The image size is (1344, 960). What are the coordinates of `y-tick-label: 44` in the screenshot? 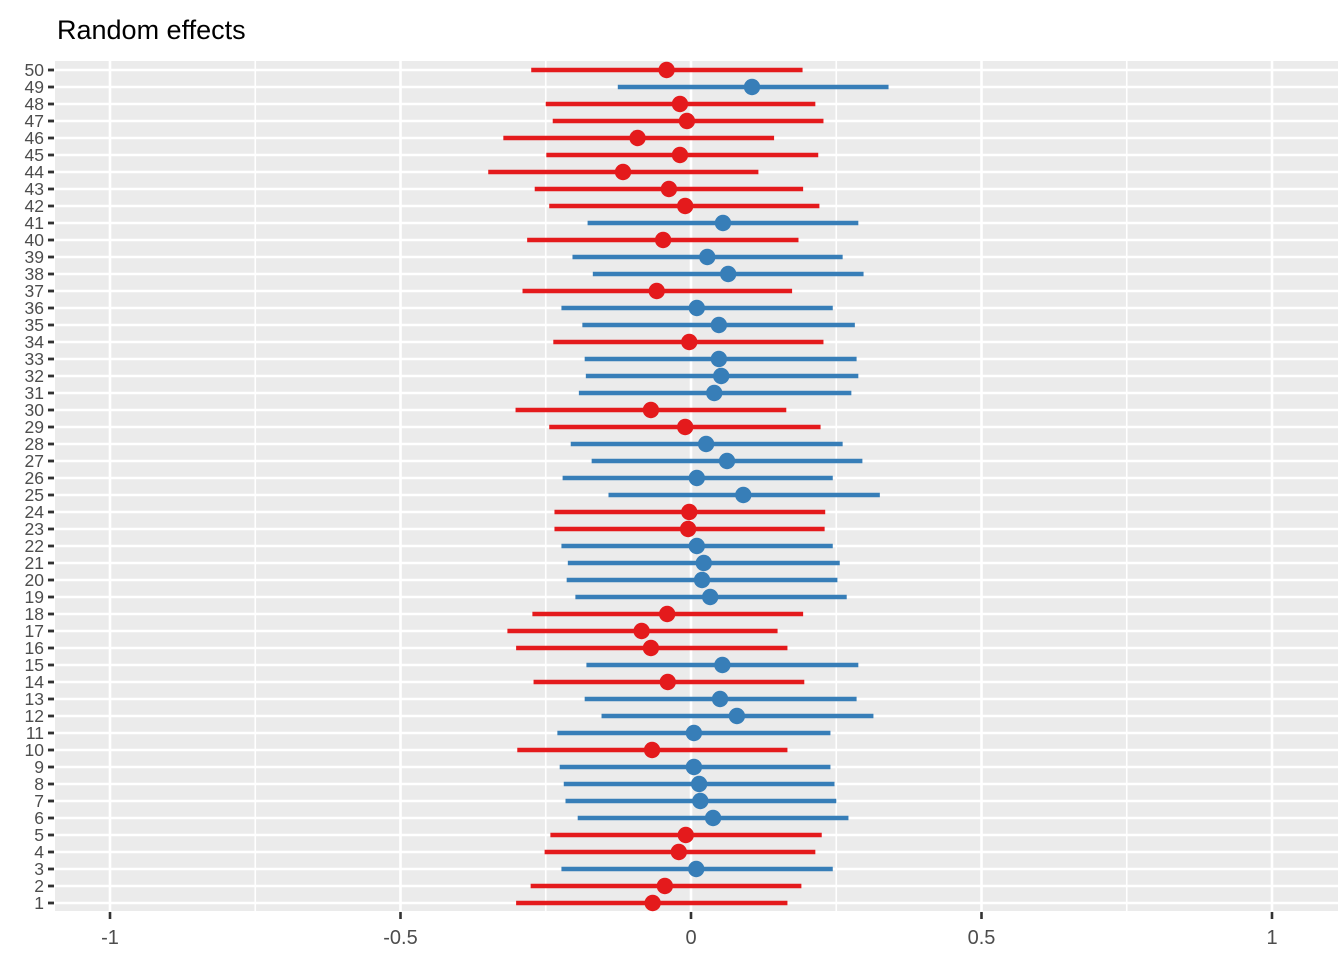 It's located at (35, 172).